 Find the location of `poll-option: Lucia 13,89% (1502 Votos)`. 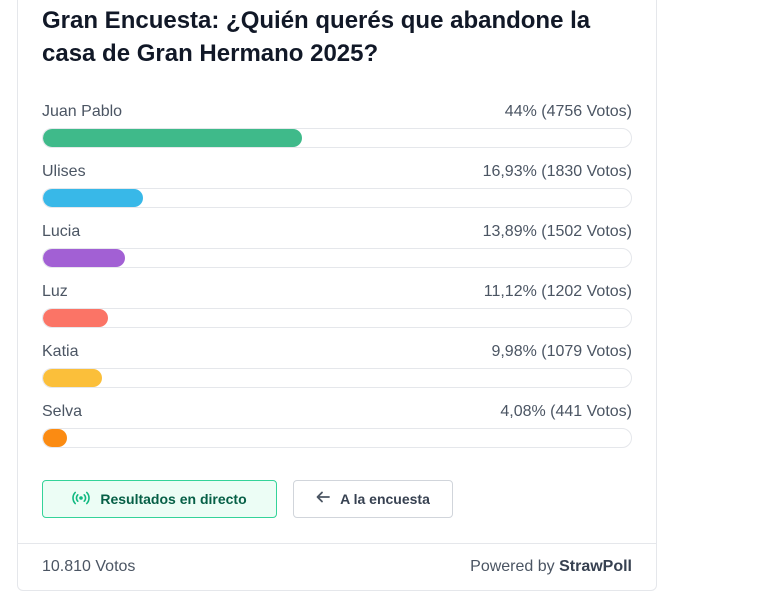

poll-option: Lucia 13,89% (1502 Votos) is located at coordinates (337, 252).